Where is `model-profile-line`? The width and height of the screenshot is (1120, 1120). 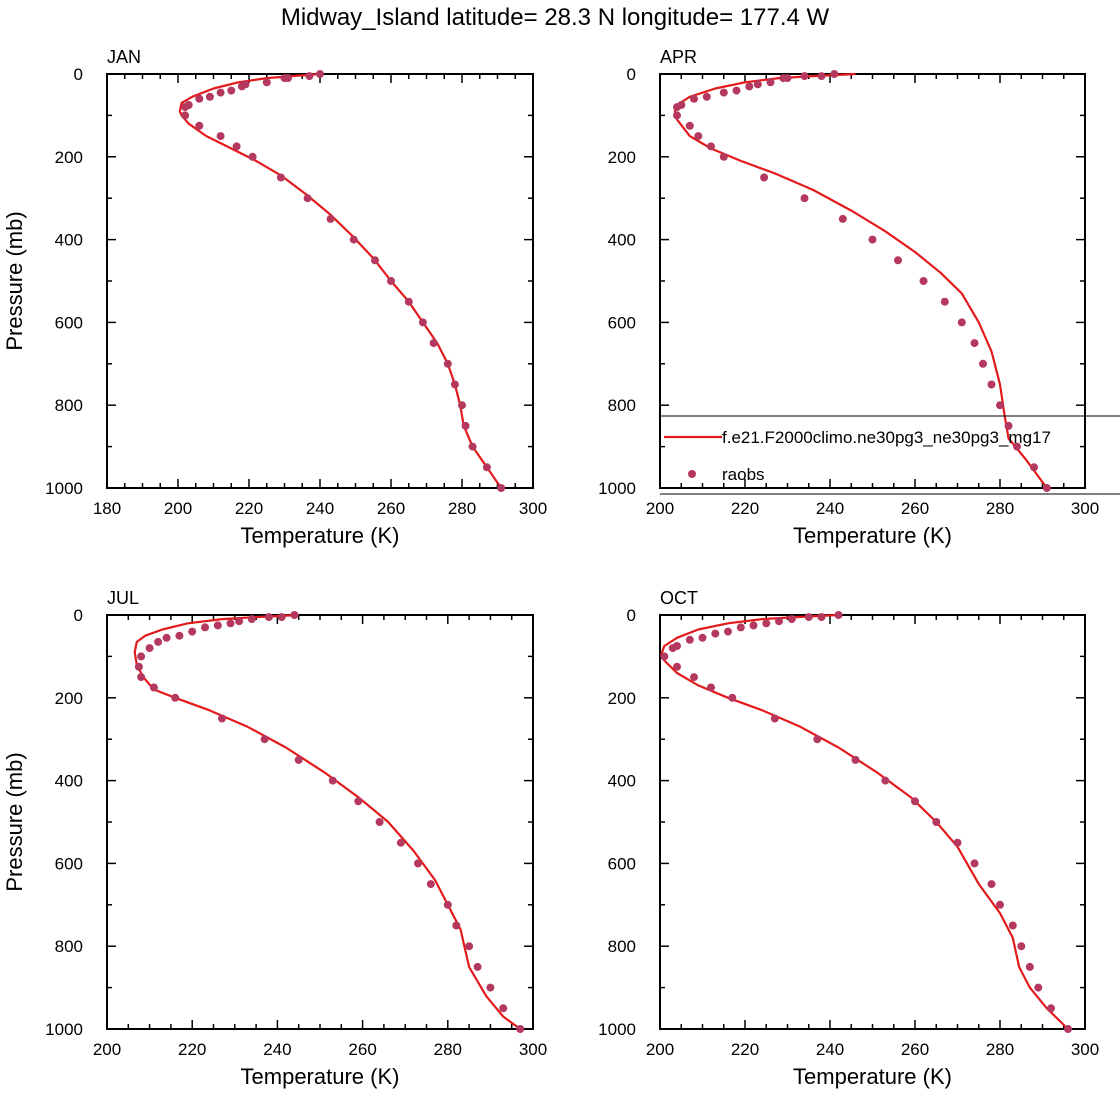 model-profile-line is located at coordinates (860, 280).